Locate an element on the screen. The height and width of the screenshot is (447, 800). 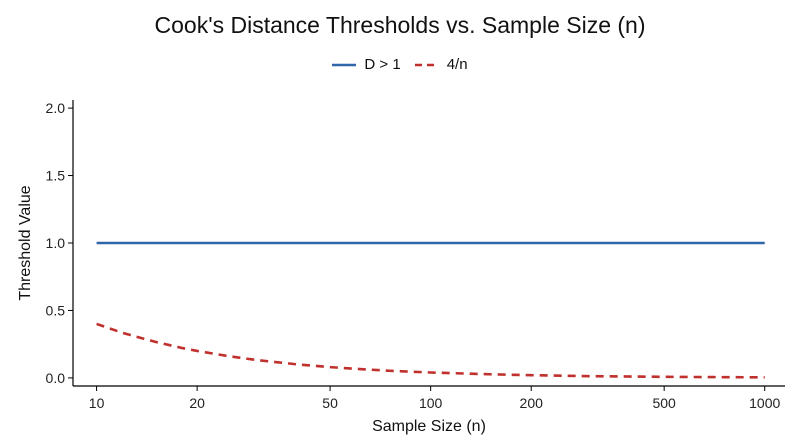
y-tick-label: 0.5 is located at coordinates (56, 310).